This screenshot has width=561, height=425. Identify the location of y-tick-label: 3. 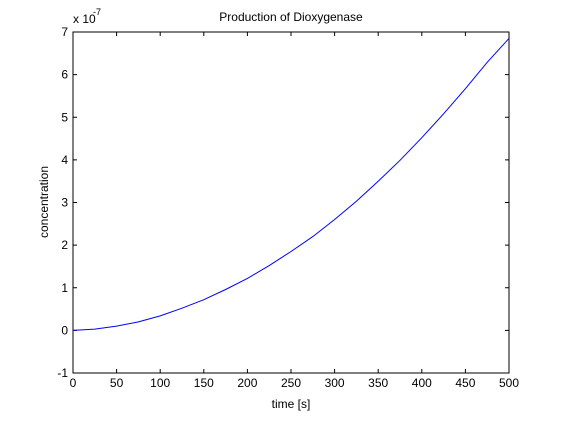
(64, 203).